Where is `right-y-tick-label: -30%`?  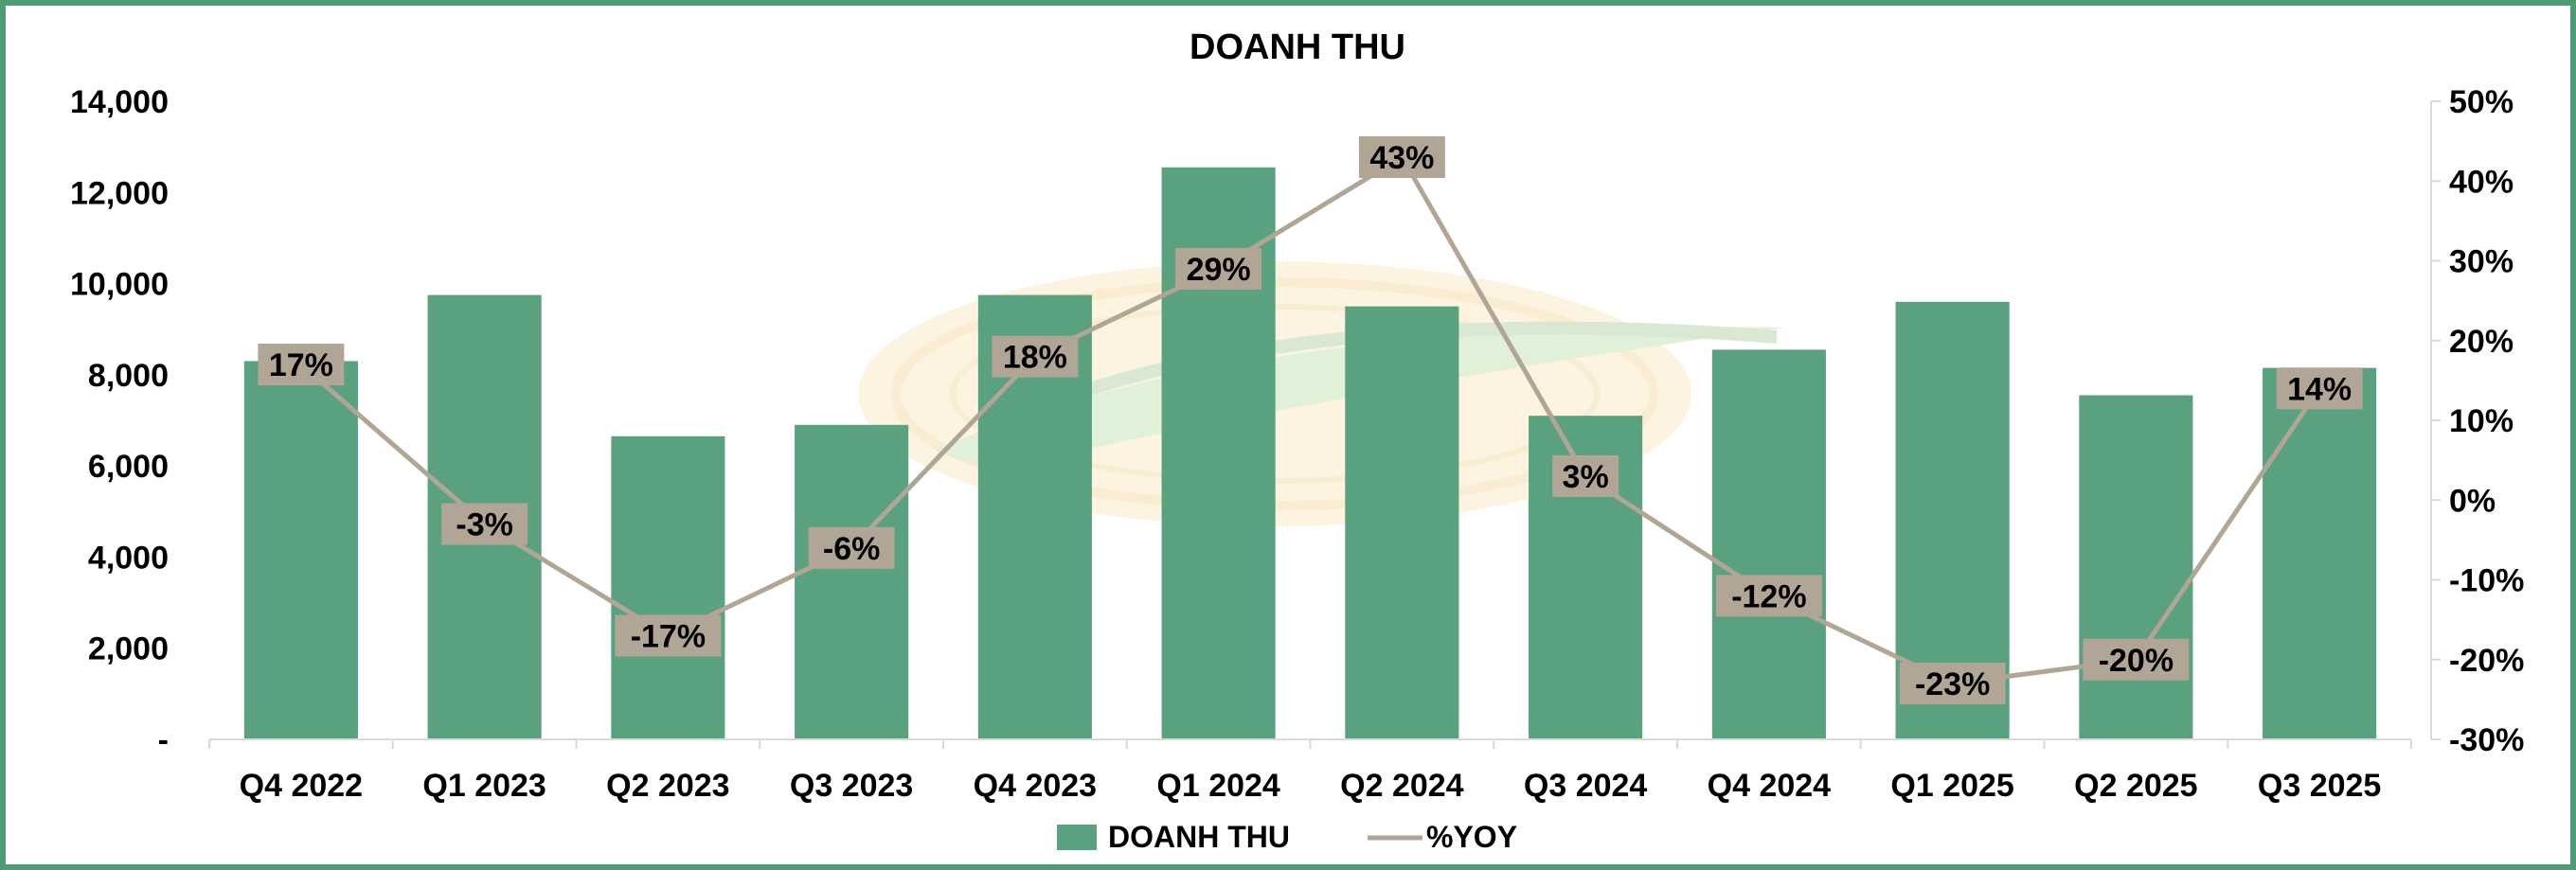
right-y-tick-label: -30% is located at coordinates (2486, 740).